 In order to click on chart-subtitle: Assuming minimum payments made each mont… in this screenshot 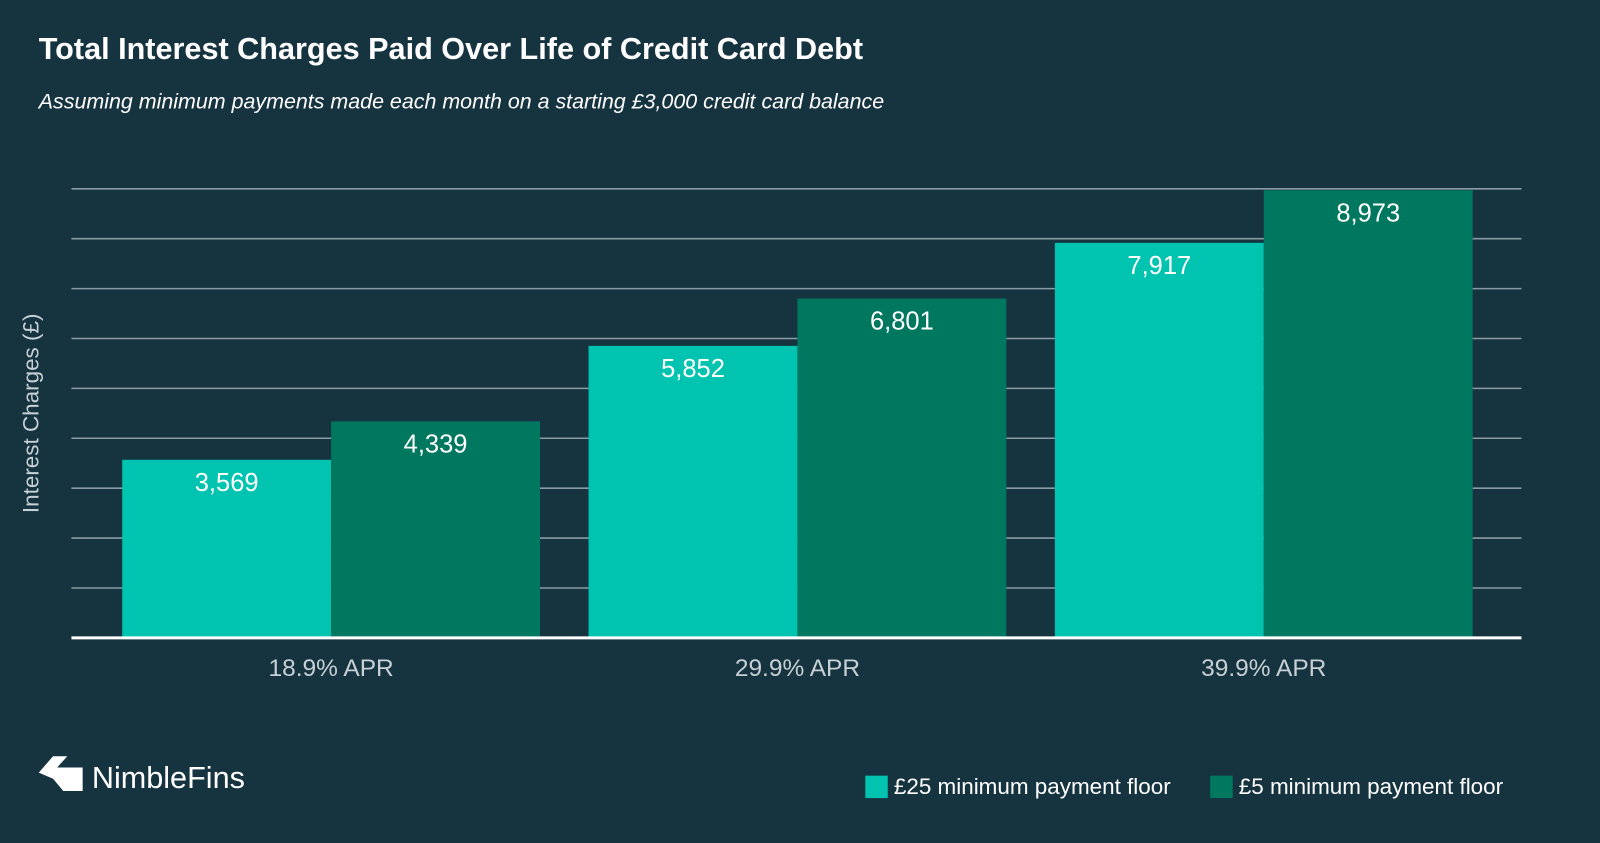, I will do `click(460, 102)`.